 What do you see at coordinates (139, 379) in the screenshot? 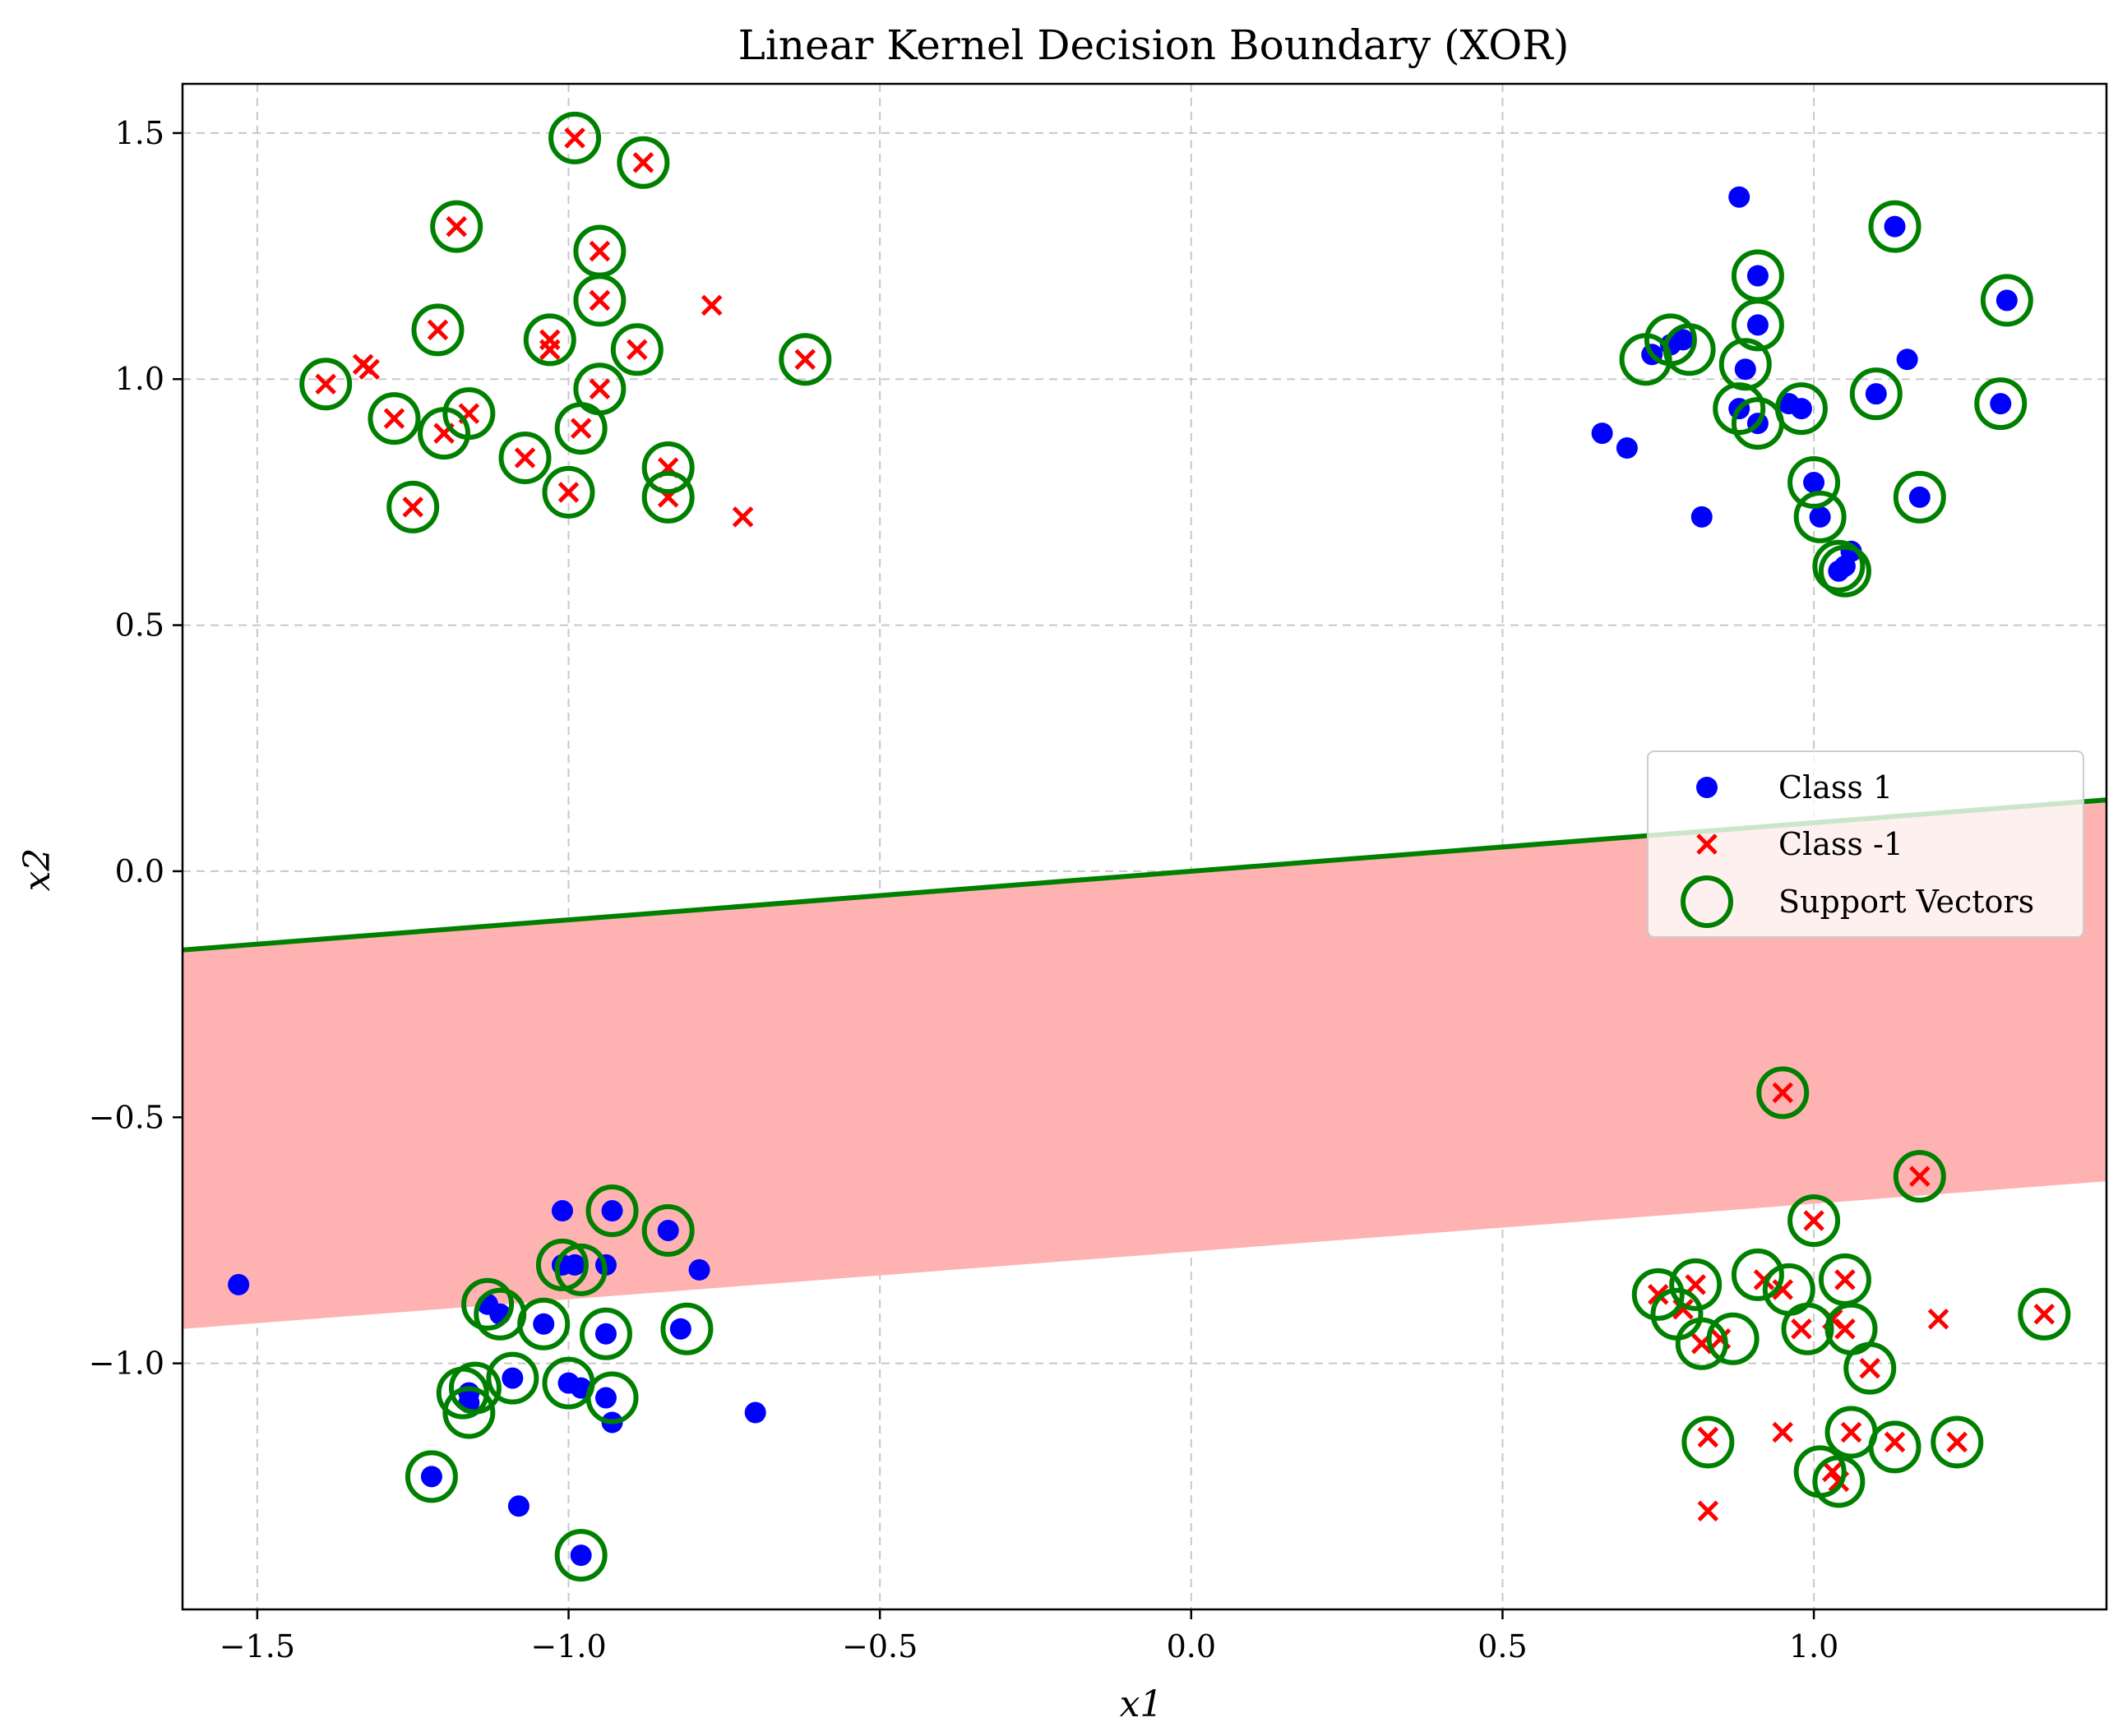
I see `y-tick-label-4: 1.0` at bounding box center [139, 379].